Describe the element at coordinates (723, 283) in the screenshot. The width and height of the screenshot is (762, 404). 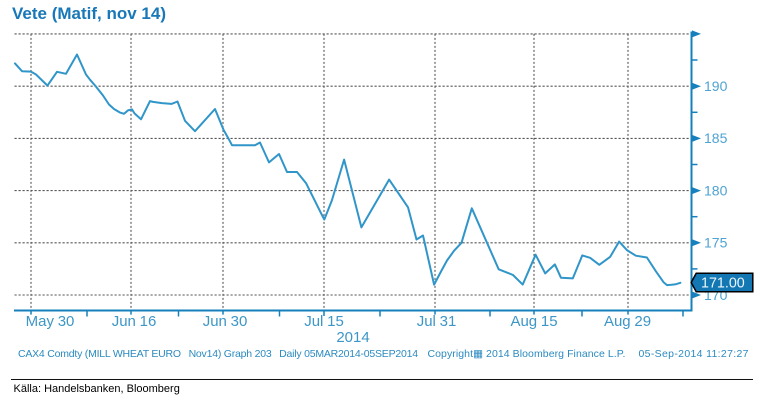
I see `svg-text: 171.00` at that location.